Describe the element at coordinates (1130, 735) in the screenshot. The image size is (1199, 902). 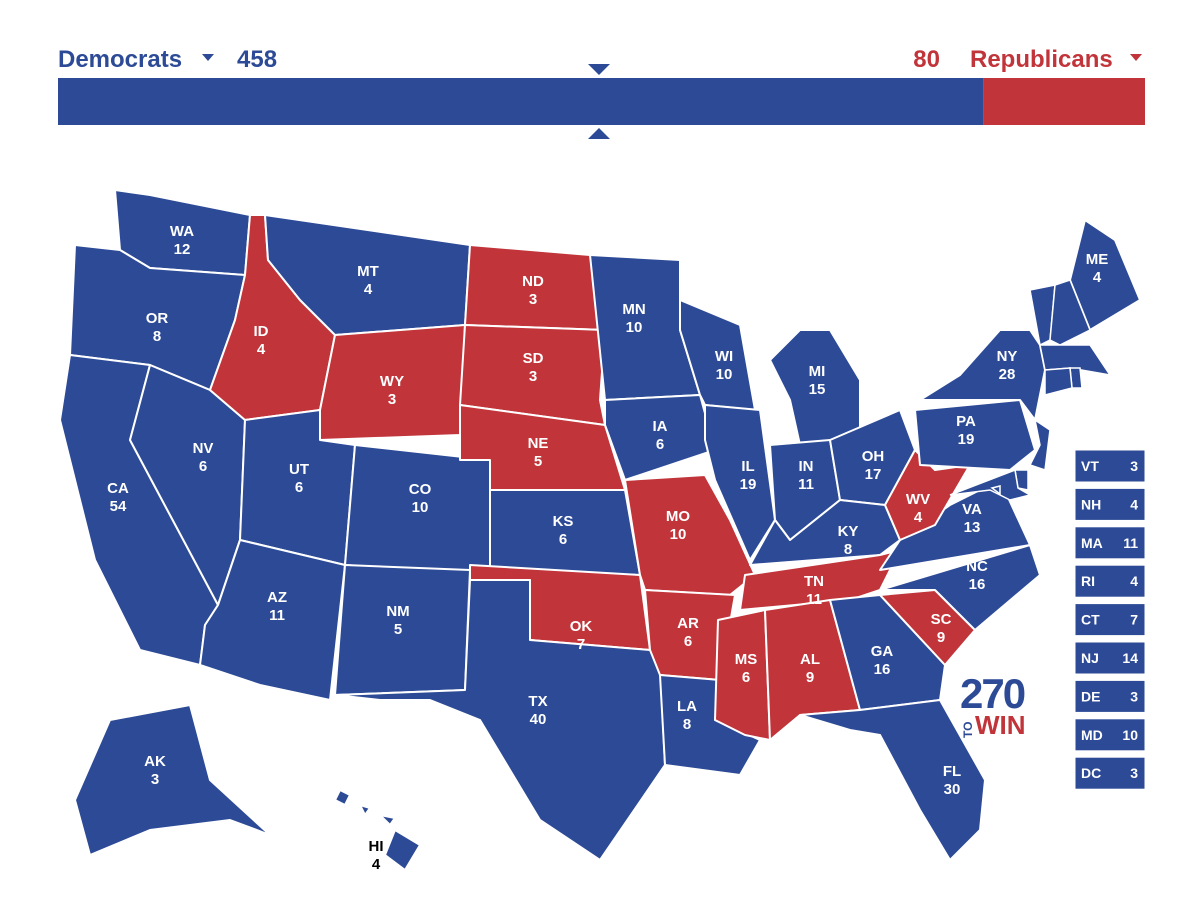
I see `sidebar-votes: 10` at that location.